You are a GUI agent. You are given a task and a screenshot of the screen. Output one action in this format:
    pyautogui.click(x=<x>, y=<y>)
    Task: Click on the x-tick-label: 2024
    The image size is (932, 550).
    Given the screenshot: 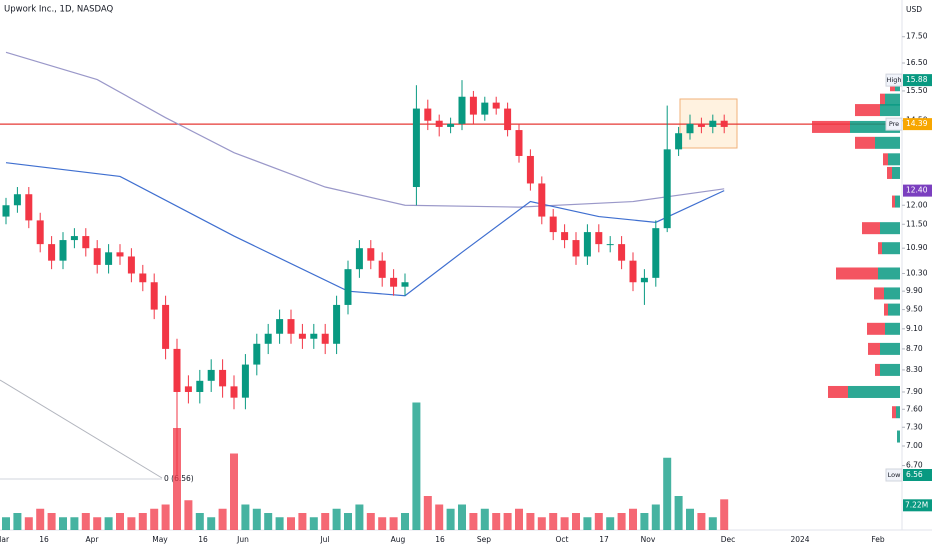 What is the action you would take?
    pyautogui.click(x=799, y=539)
    